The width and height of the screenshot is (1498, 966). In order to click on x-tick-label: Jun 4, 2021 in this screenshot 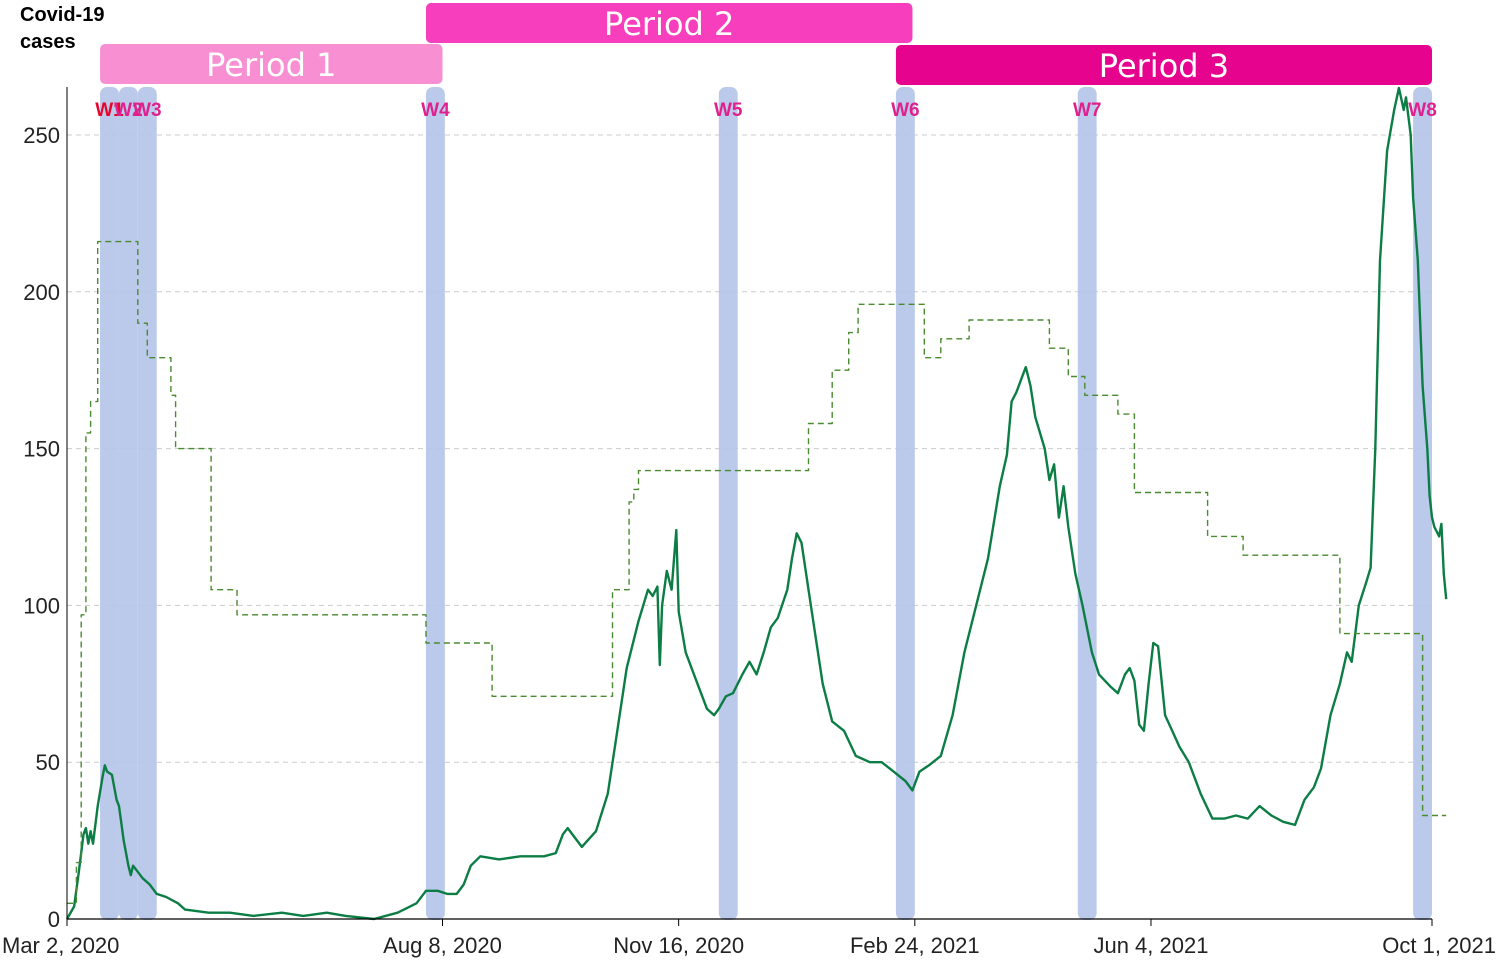, I will do `click(1150, 945)`.